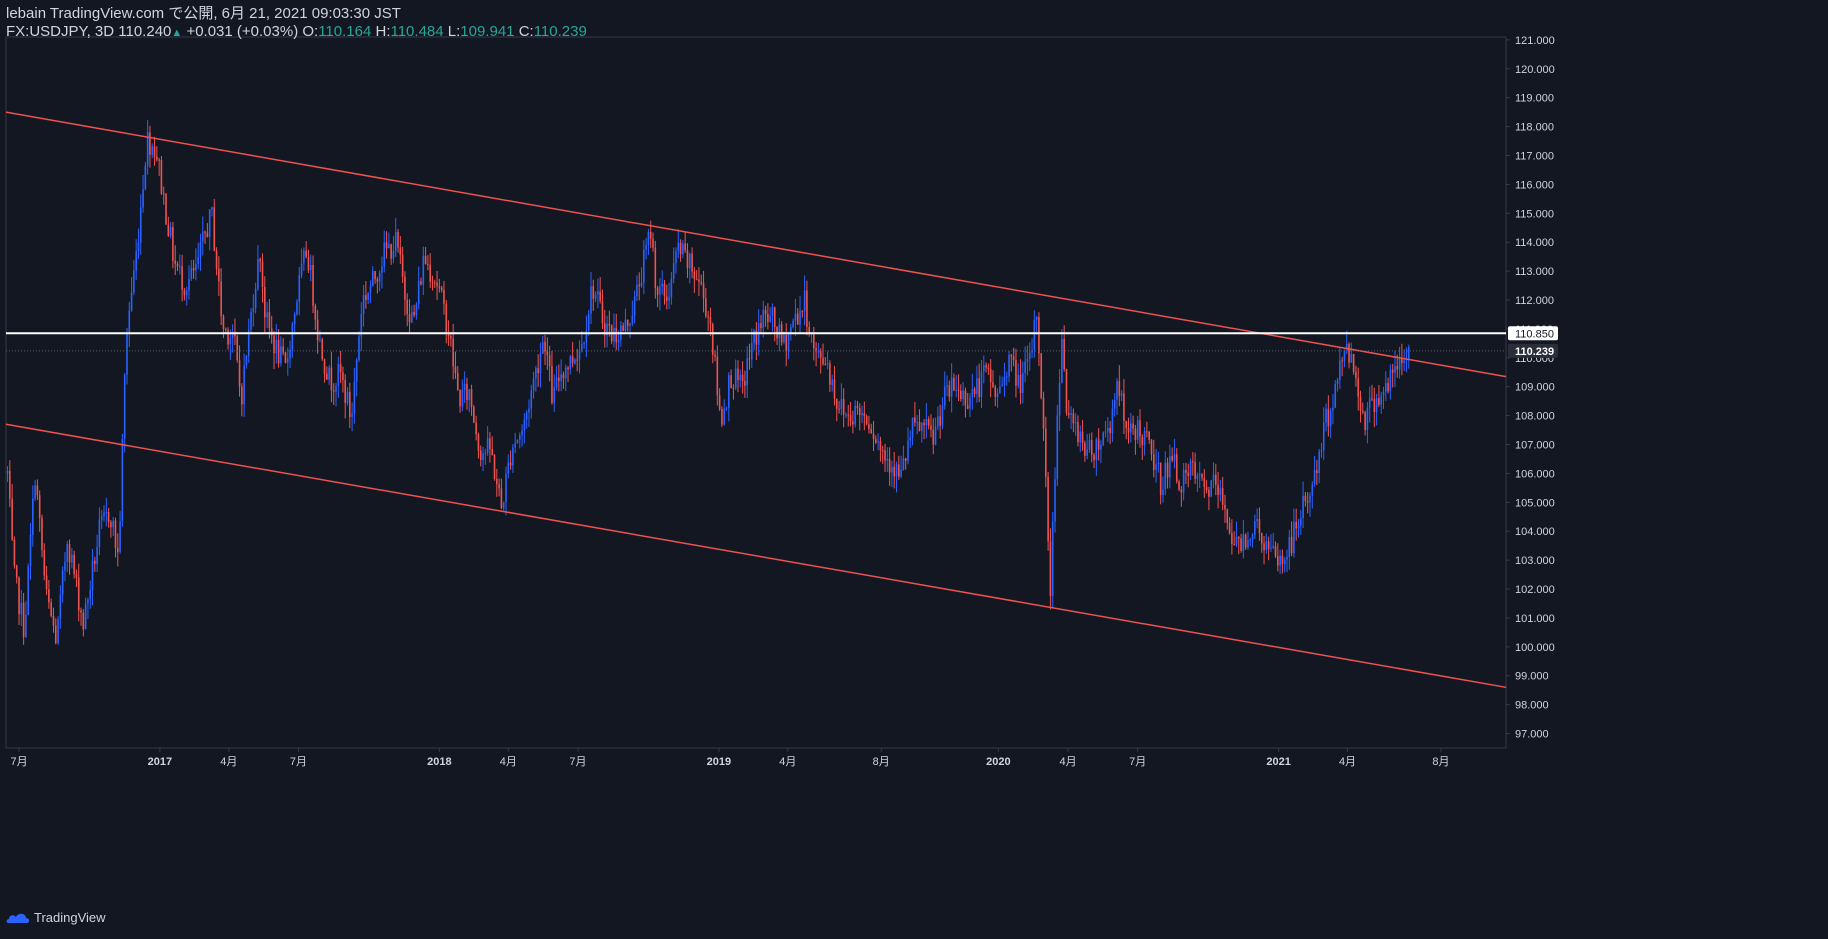 The height and width of the screenshot is (939, 1828). Describe the element at coordinates (1535, 532) in the screenshot. I see `price-tick-label: 104.000` at that location.